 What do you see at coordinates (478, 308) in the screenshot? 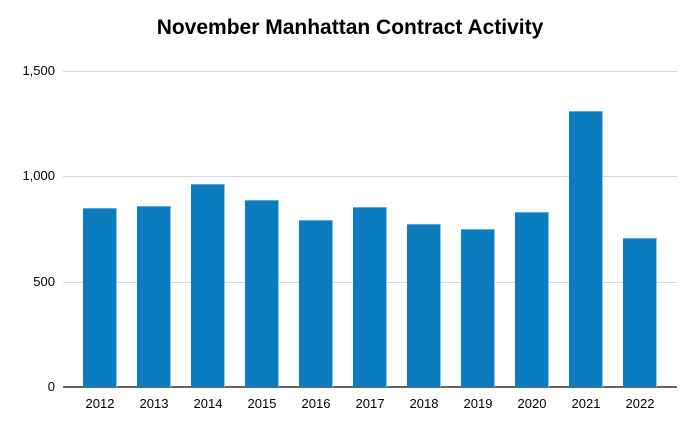
I see `bar-2019` at bounding box center [478, 308].